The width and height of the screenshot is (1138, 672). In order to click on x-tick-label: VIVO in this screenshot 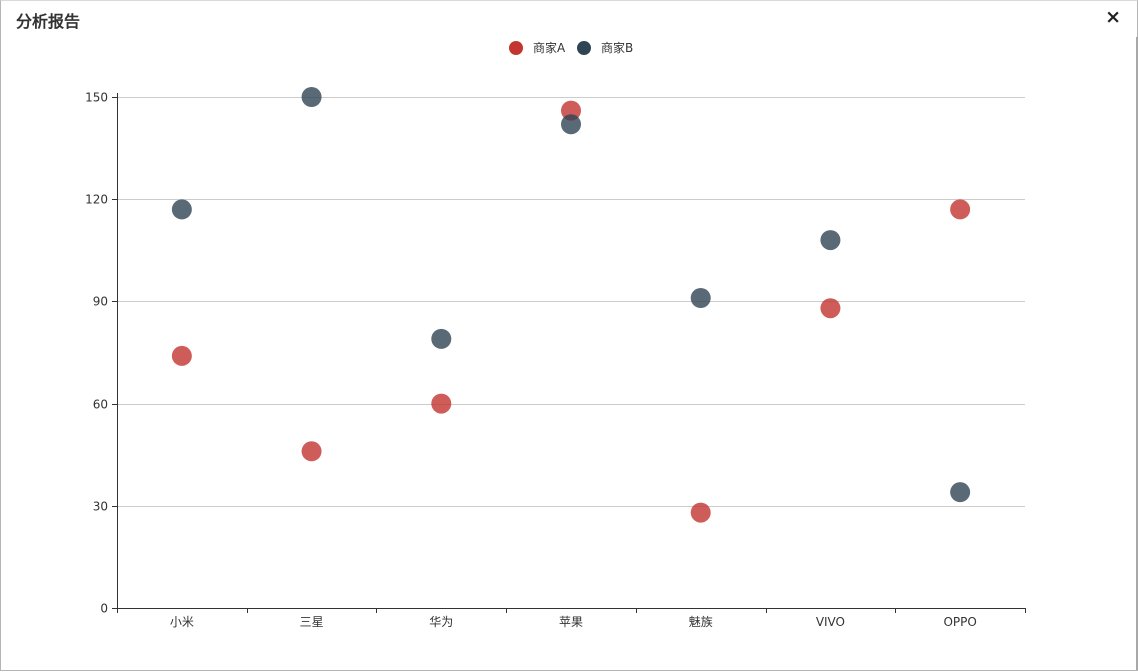, I will do `click(830, 622)`.